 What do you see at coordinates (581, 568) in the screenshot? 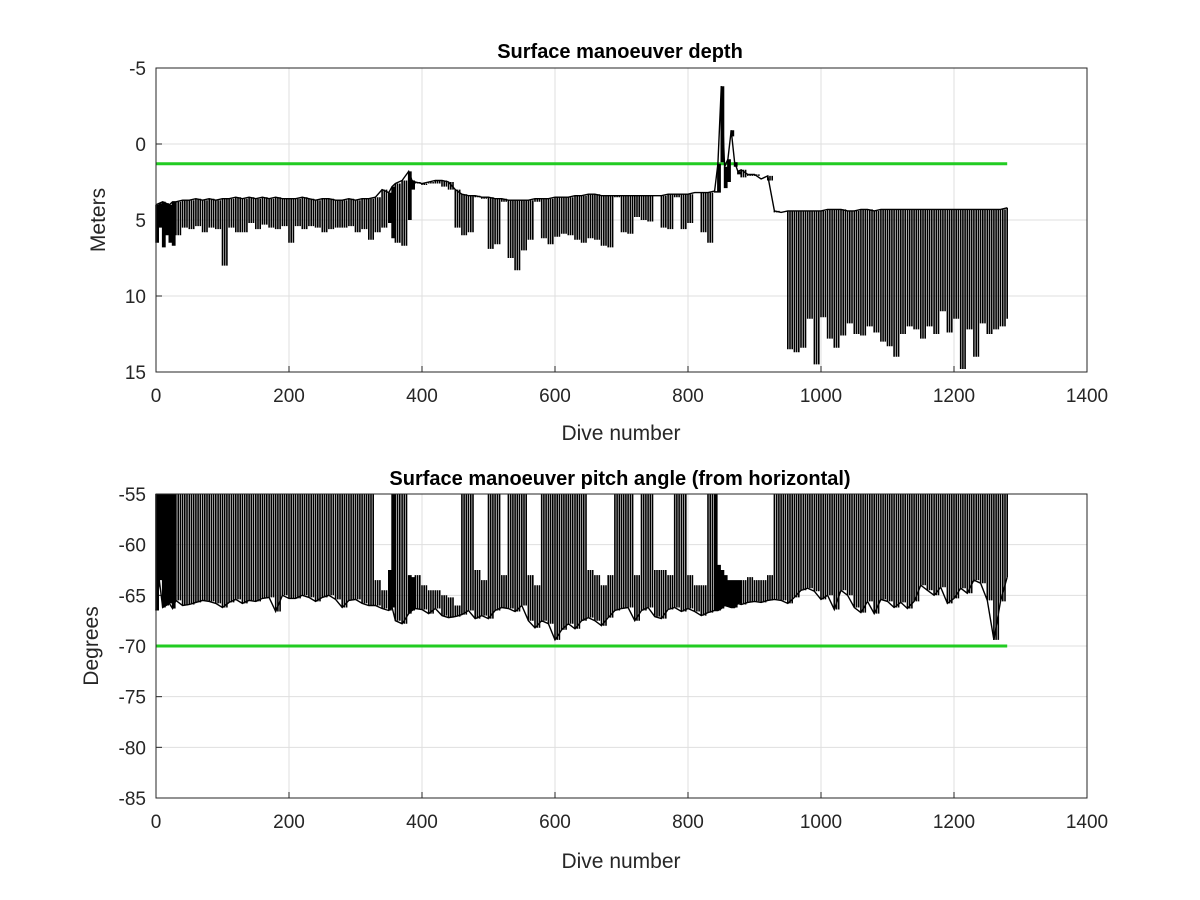
I see `data-series` at bounding box center [581, 568].